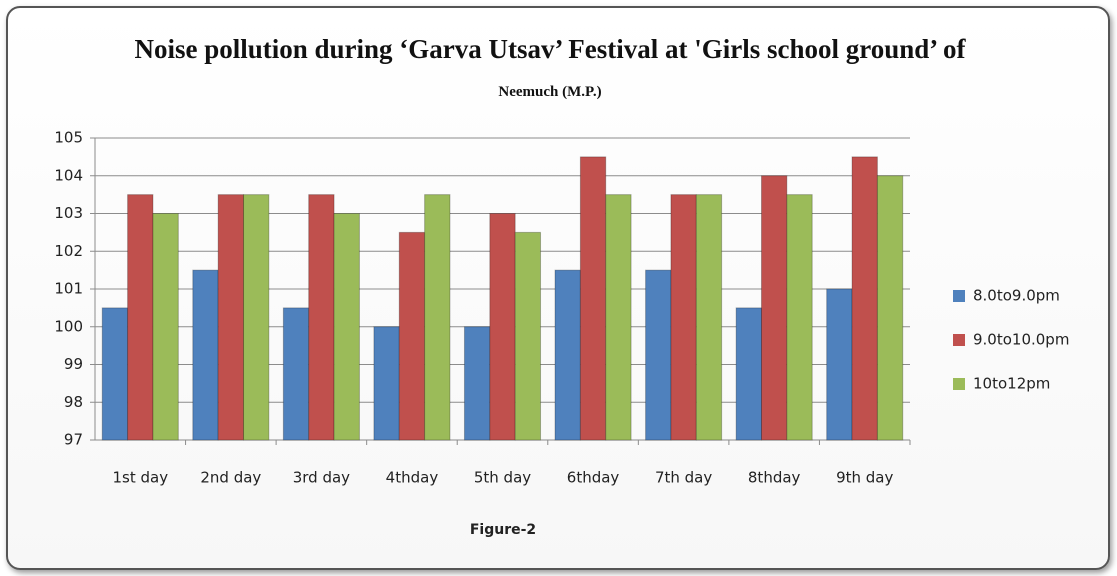 The image size is (1117, 576). I want to click on x-tick-label: 1st day, so click(140, 478).